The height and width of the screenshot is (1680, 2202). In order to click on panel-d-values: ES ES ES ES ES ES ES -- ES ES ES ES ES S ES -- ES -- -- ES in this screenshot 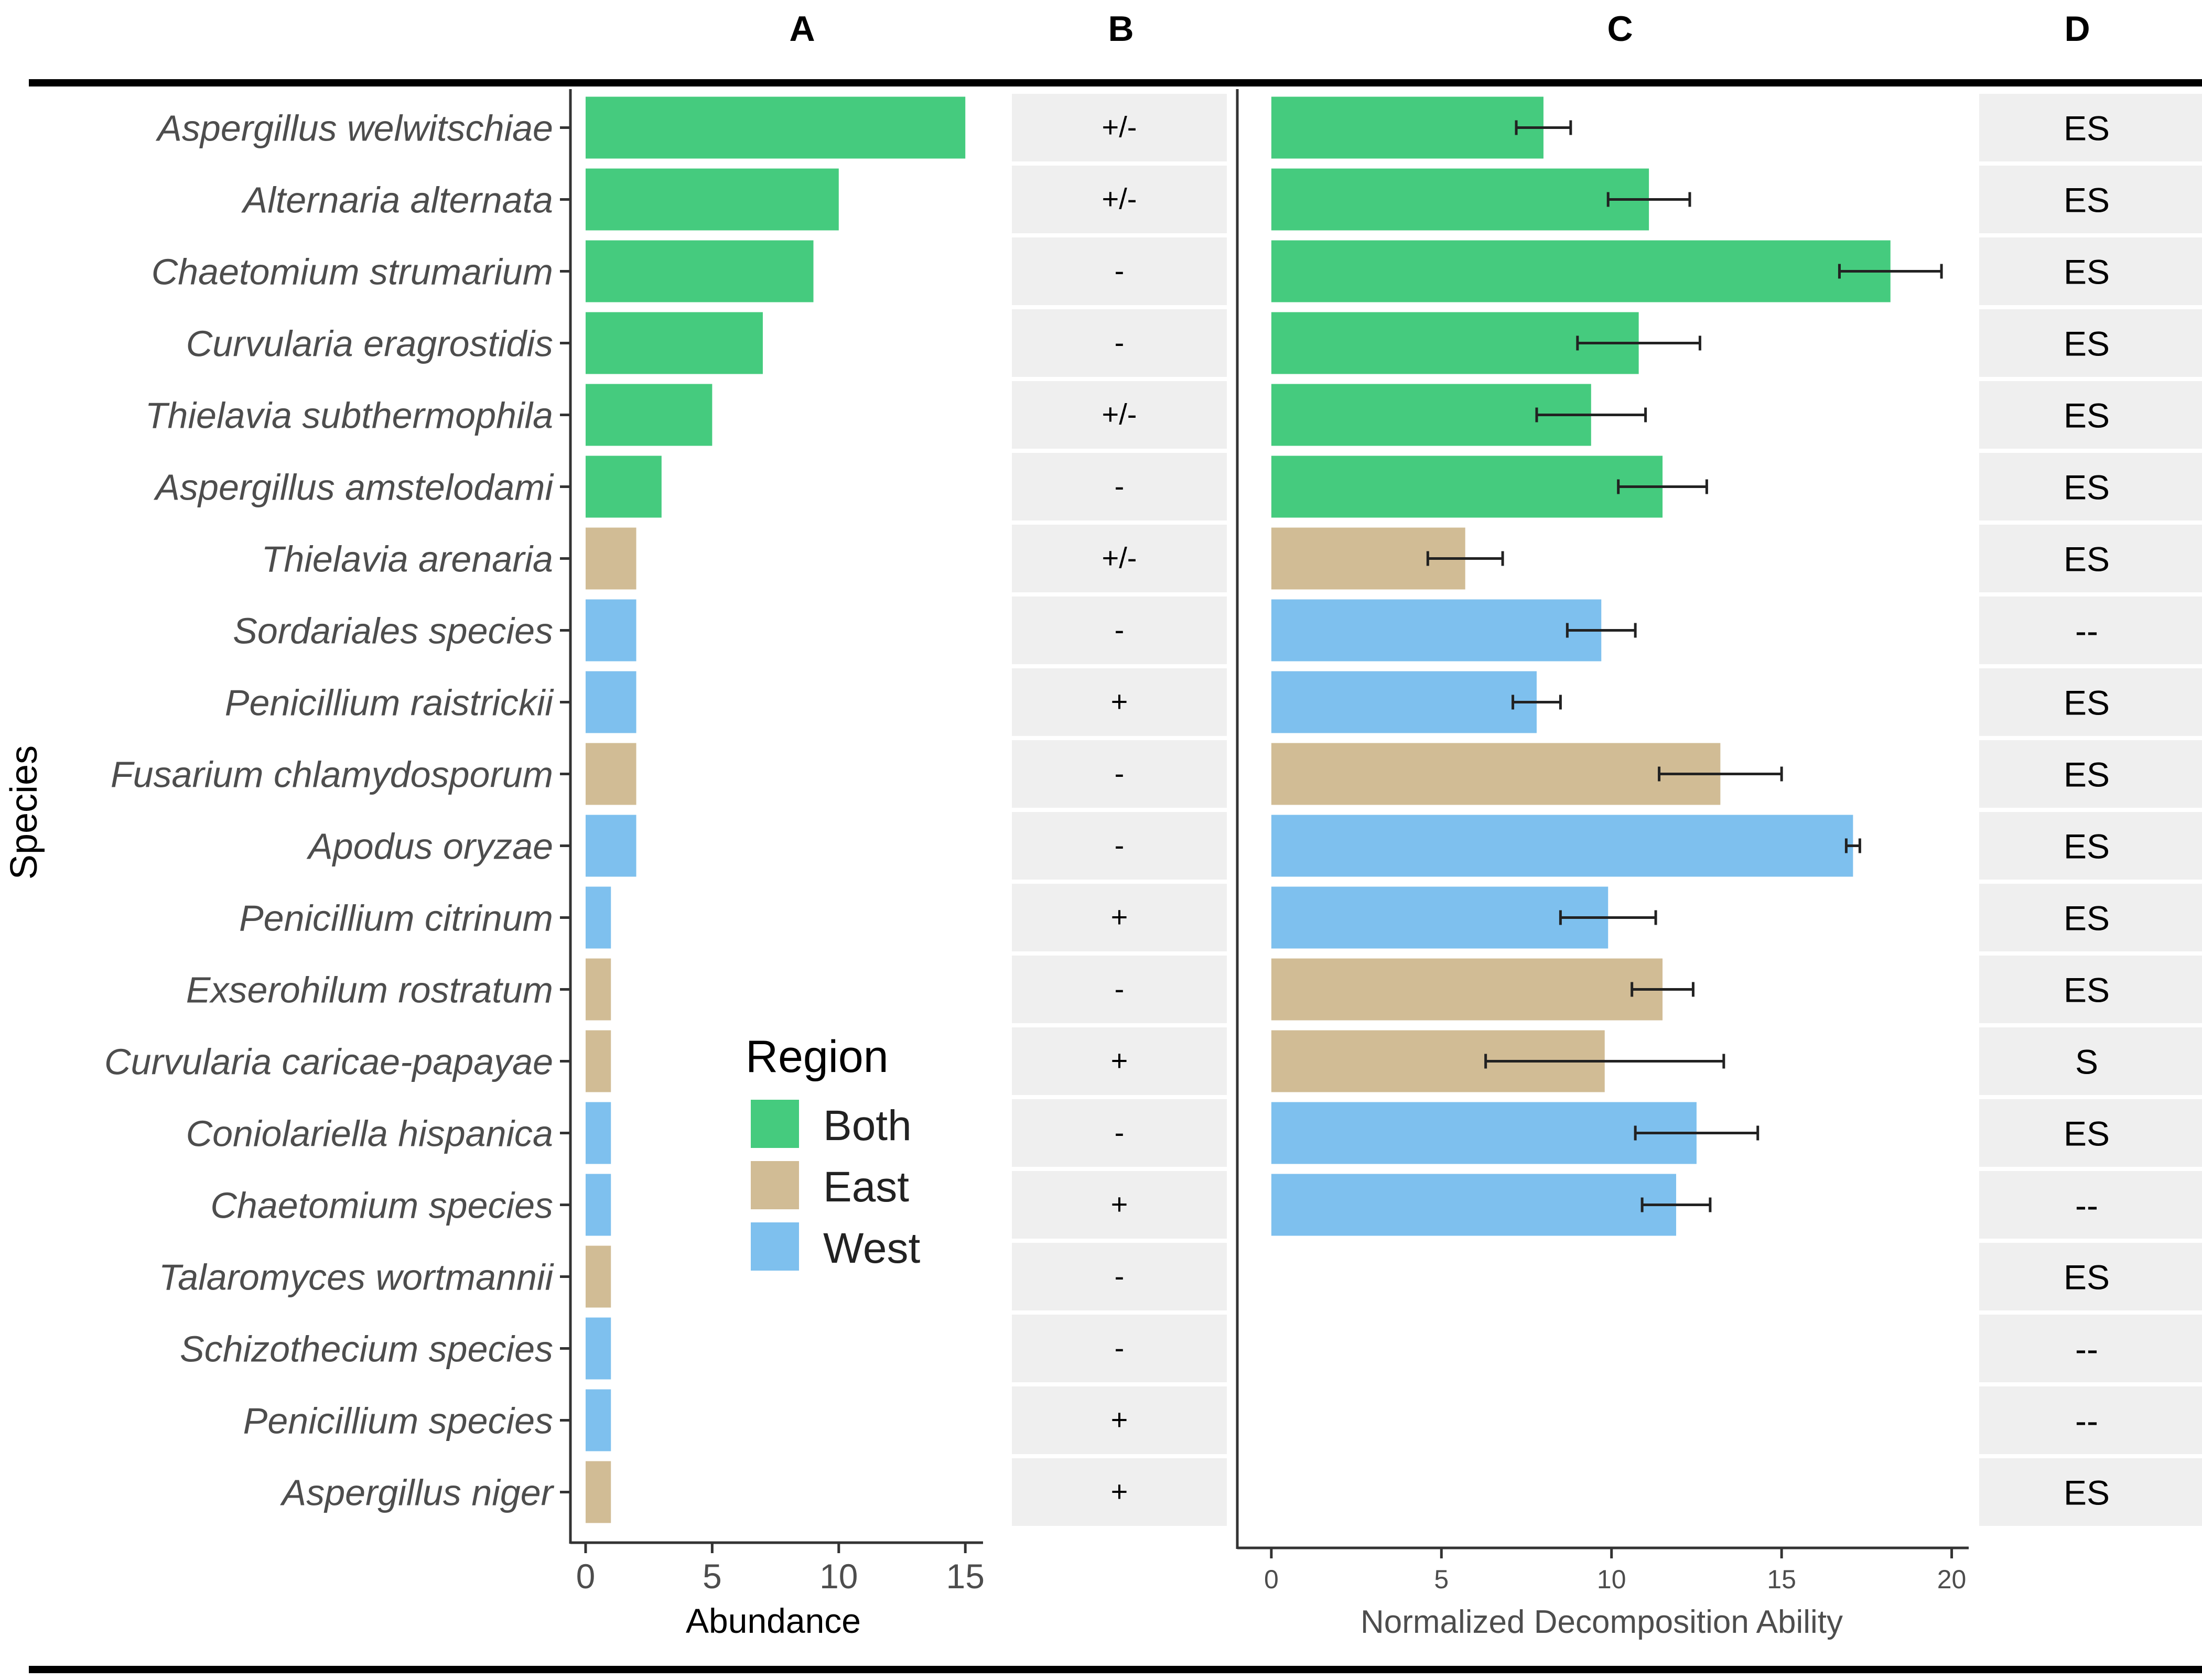, I will do `click(2087, 811)`.